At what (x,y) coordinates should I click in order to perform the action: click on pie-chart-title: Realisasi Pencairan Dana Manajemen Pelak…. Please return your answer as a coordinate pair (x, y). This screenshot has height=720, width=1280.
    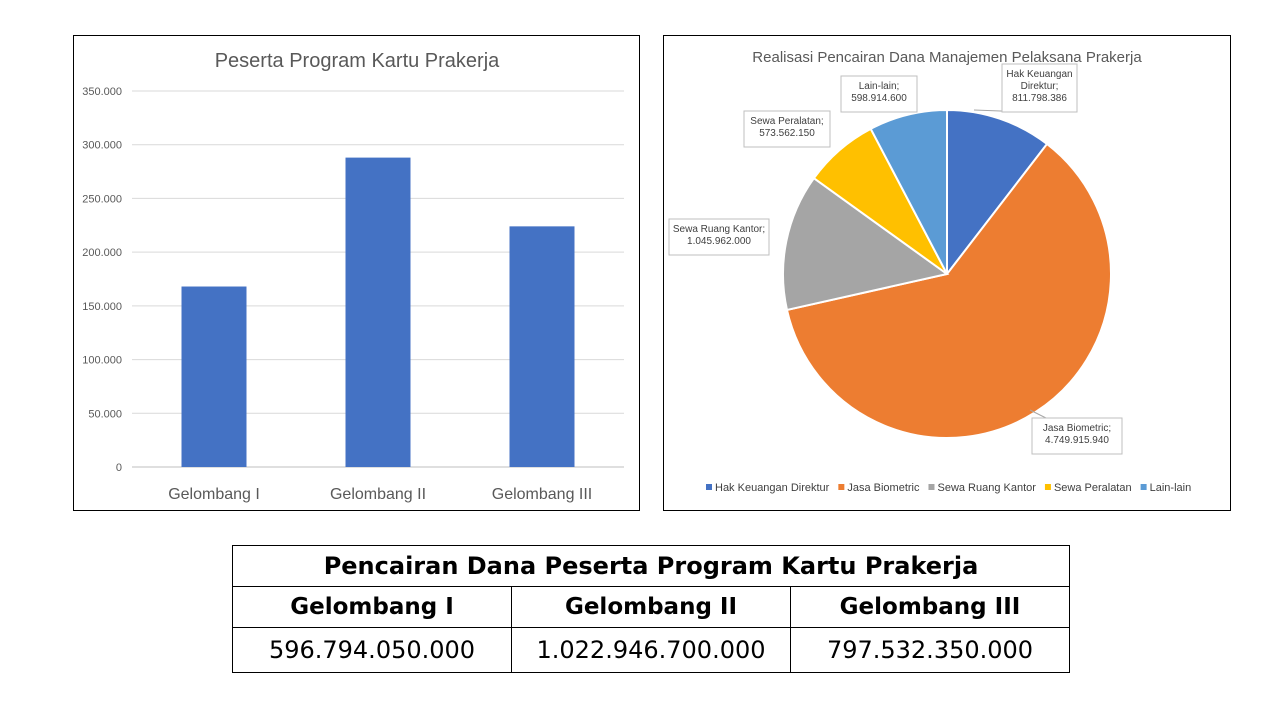
    Looking at the image, I should click on (947, 57).